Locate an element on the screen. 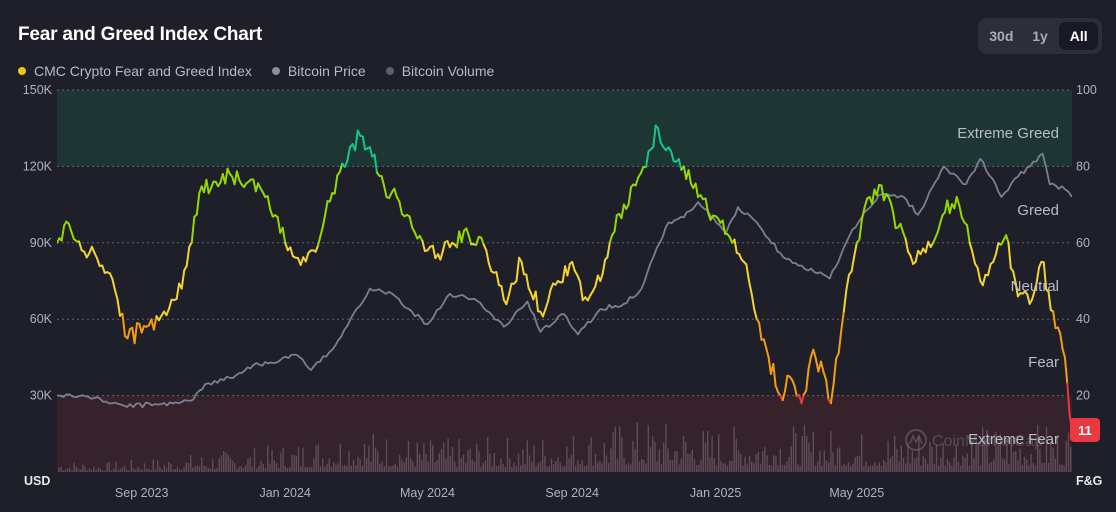 The image size is (1116, 512). range-button-30d: 30d is located at coordinates (1001, 36).